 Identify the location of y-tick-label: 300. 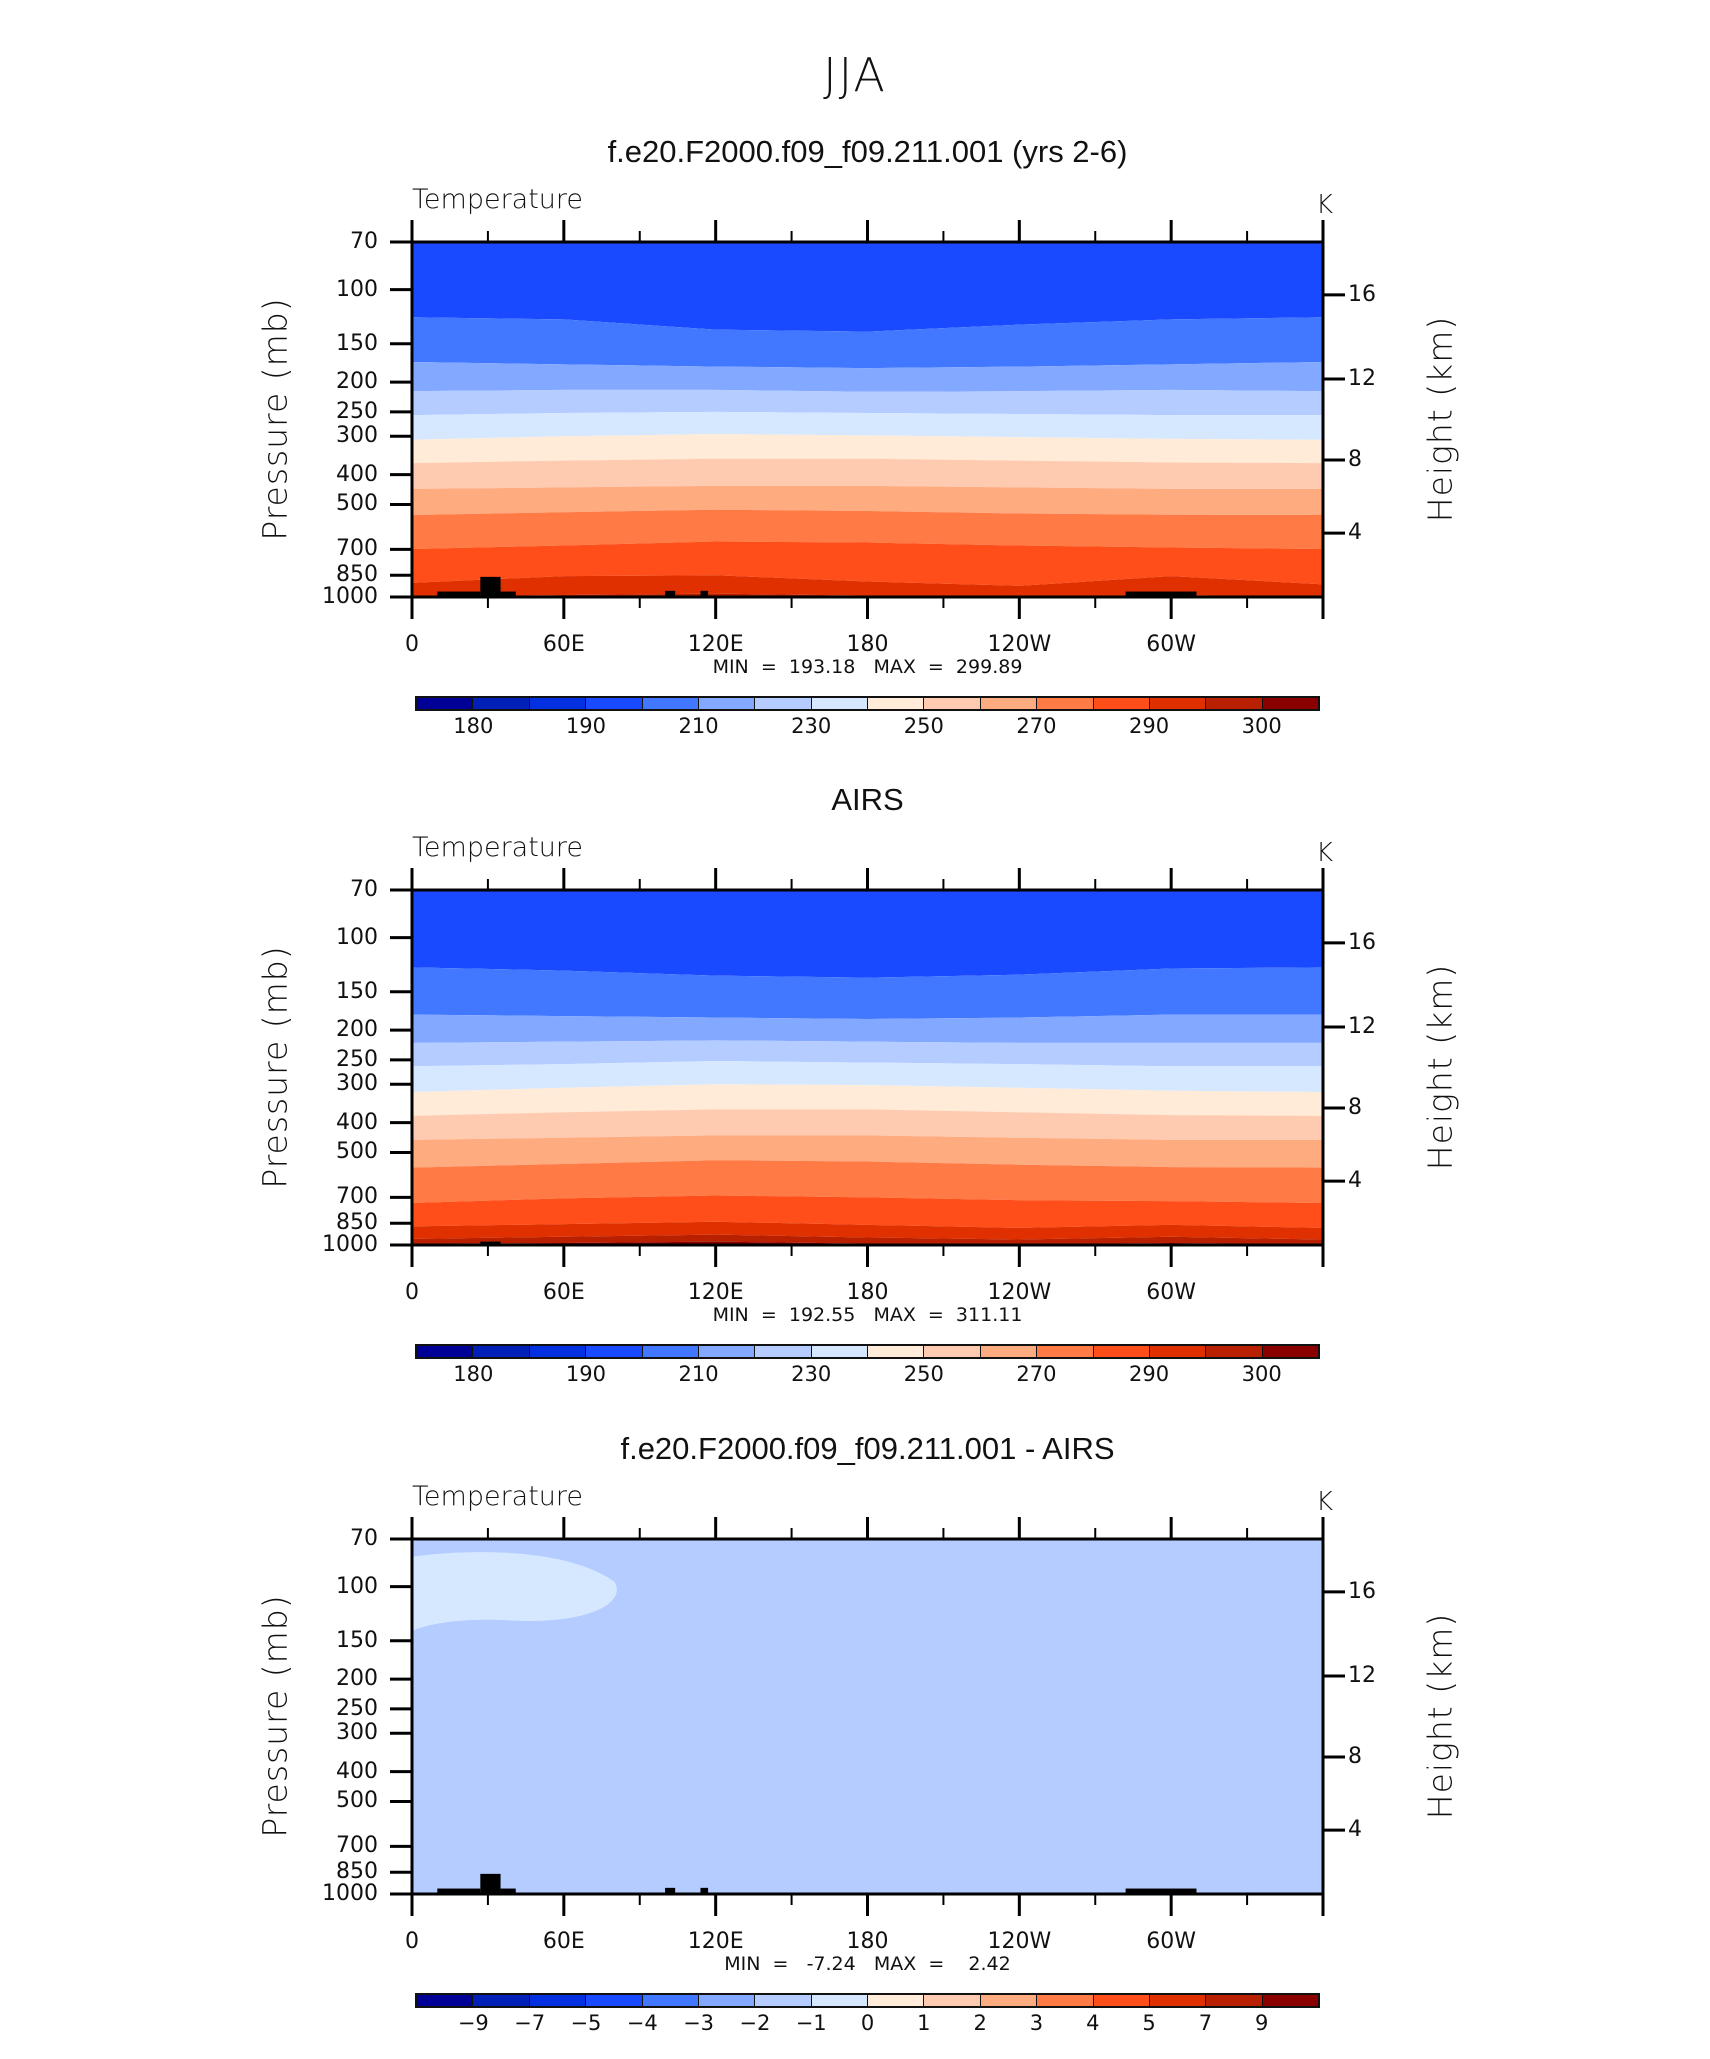
(357, 1733).